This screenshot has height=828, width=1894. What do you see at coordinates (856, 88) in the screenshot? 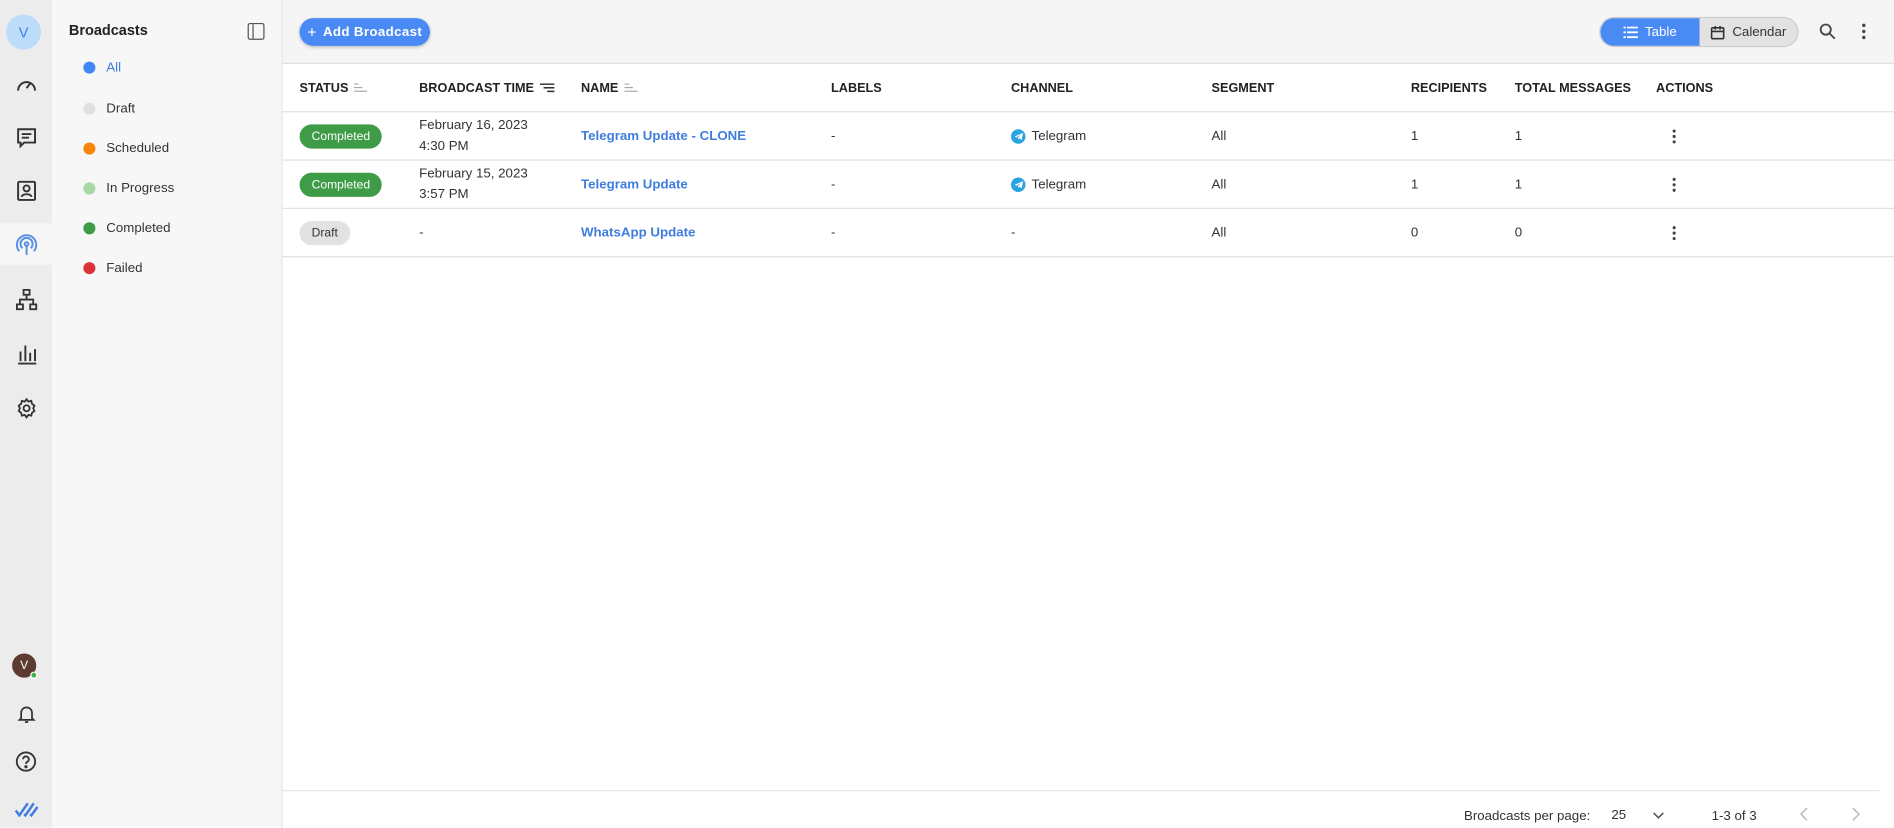
I see `column-labels: LABELS` at bounding box center [856, 88].